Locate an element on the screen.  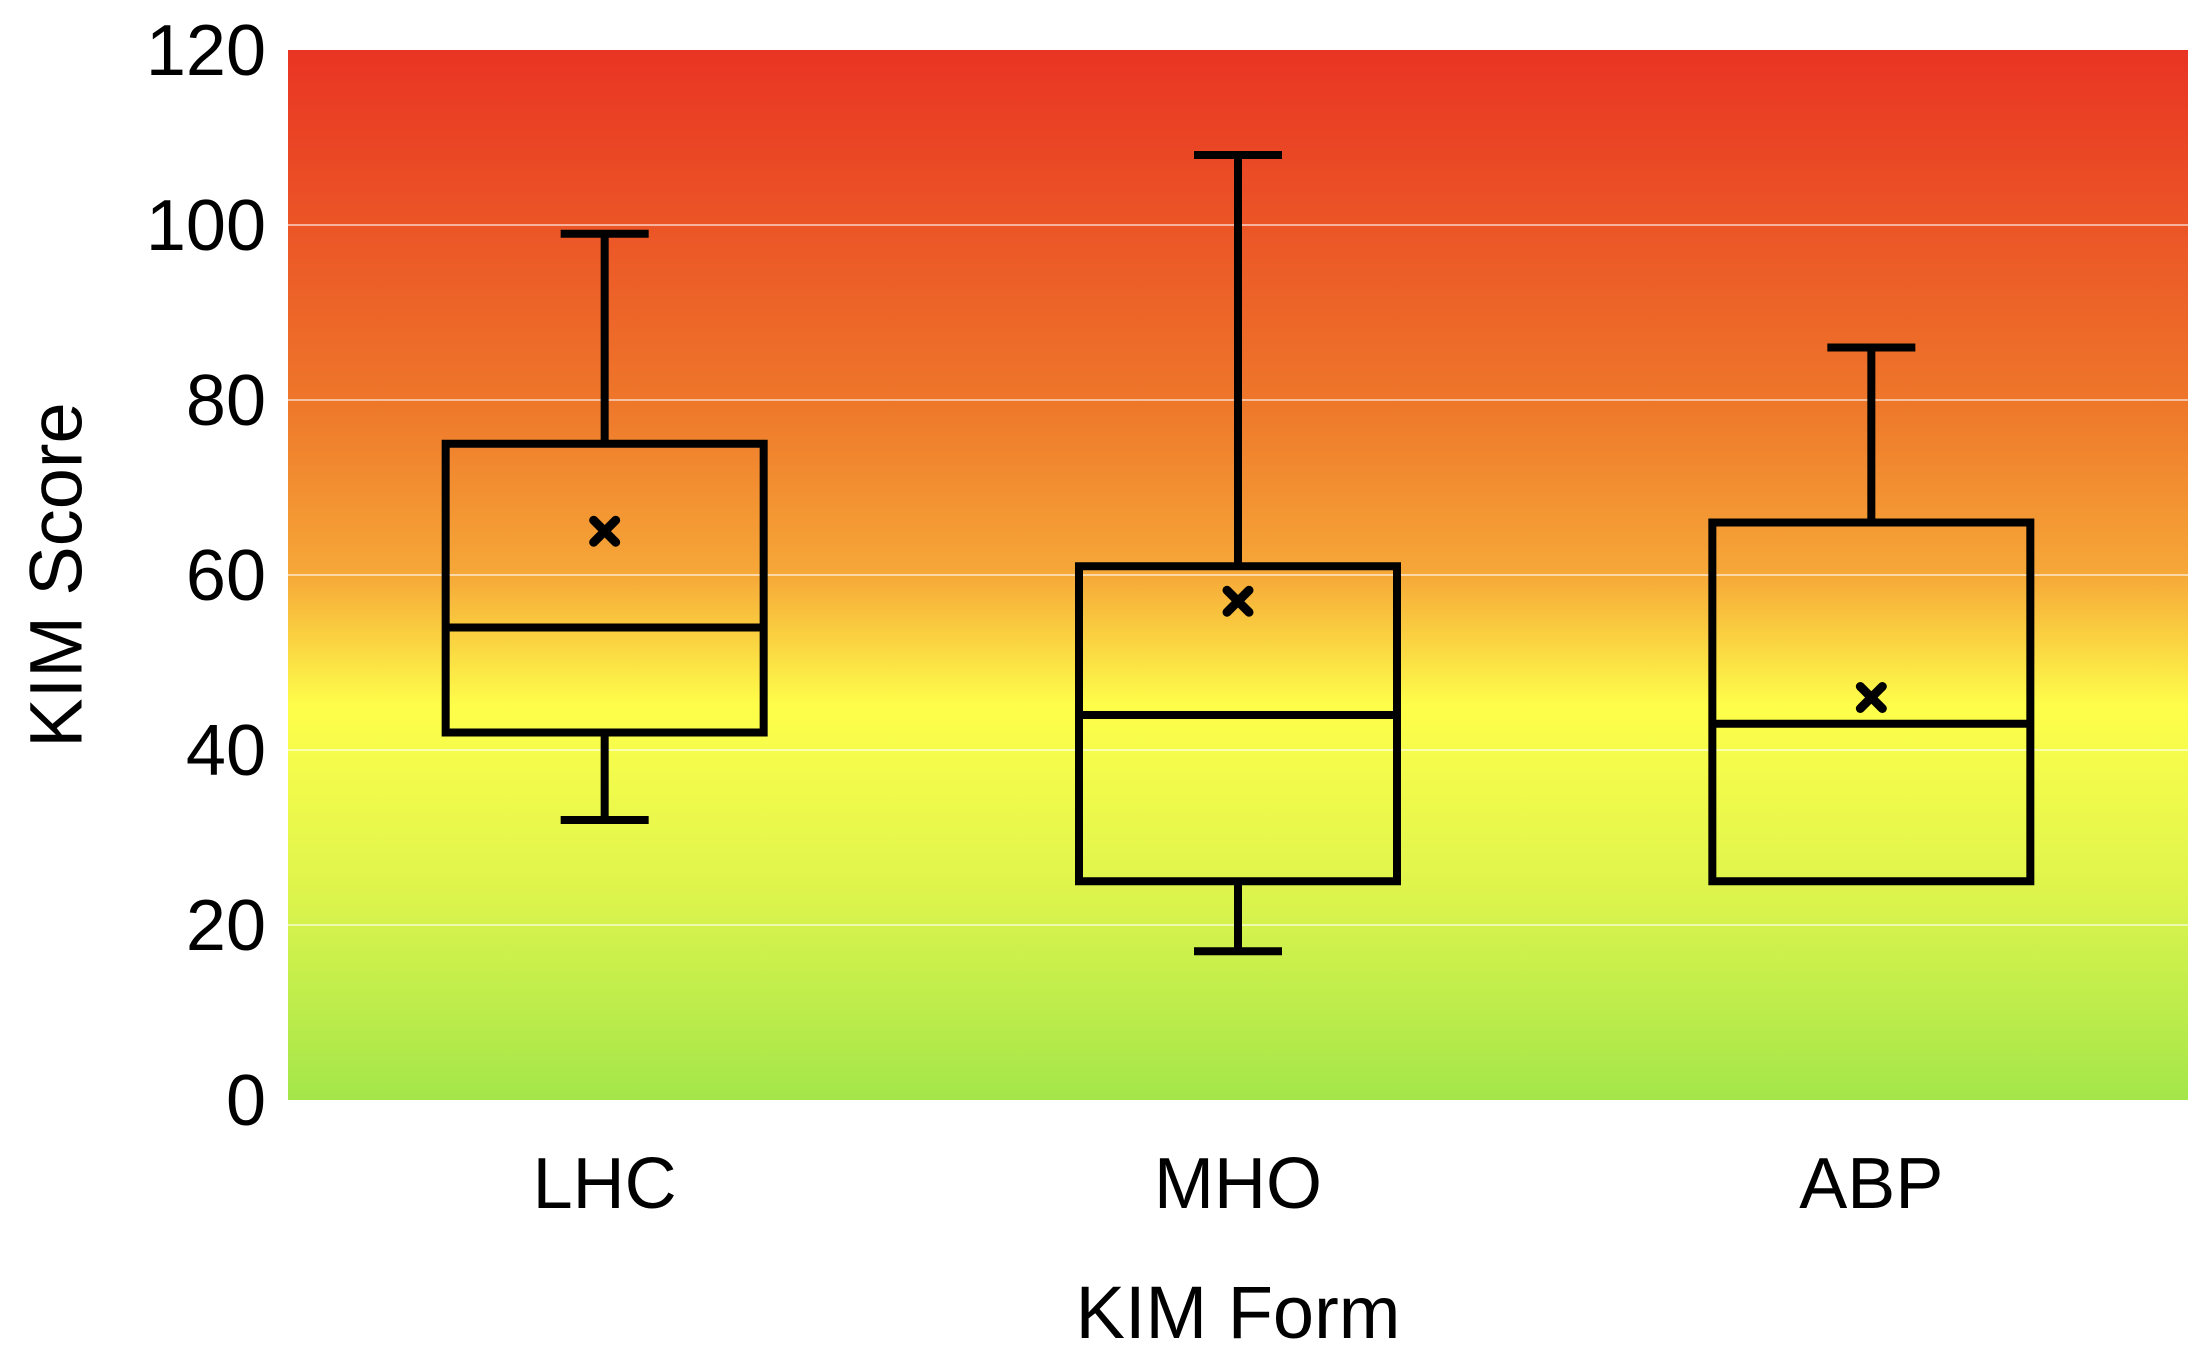
box-lhc is located at coordinates (604, 526).